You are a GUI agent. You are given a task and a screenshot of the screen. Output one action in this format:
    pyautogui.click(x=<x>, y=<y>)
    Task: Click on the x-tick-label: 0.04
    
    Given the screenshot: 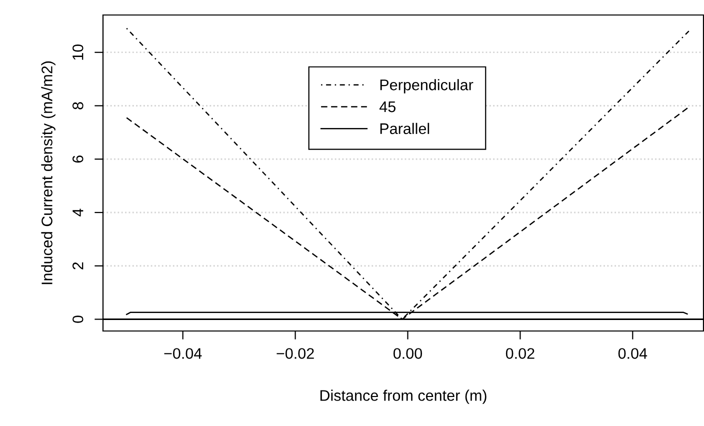 What is the action you would take?
    pyautogui.click(x=633, y=353)
    